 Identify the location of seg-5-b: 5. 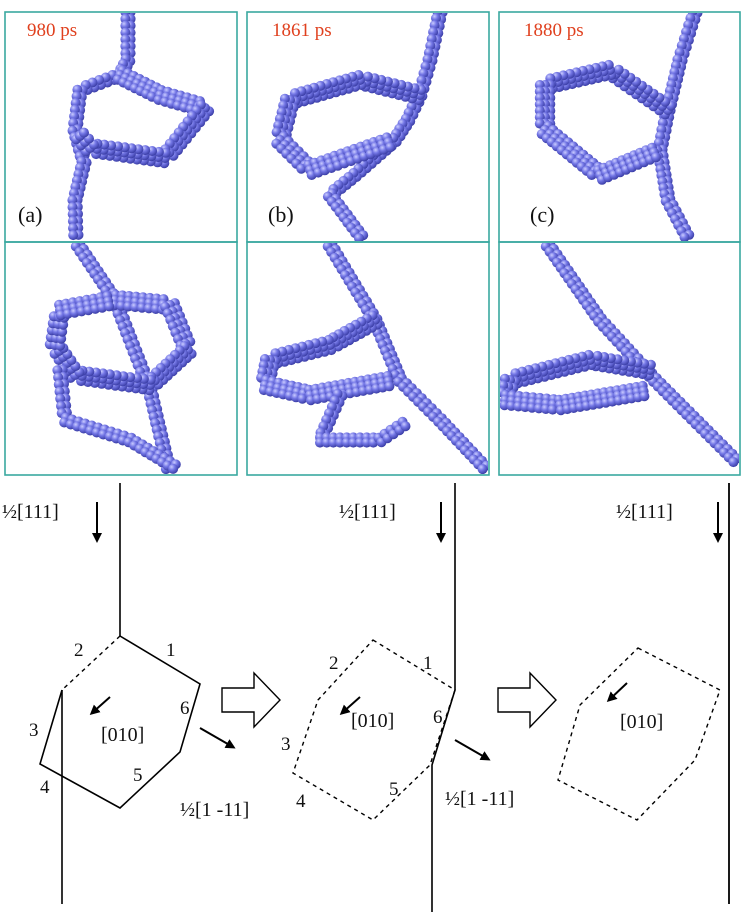
(394, 789).